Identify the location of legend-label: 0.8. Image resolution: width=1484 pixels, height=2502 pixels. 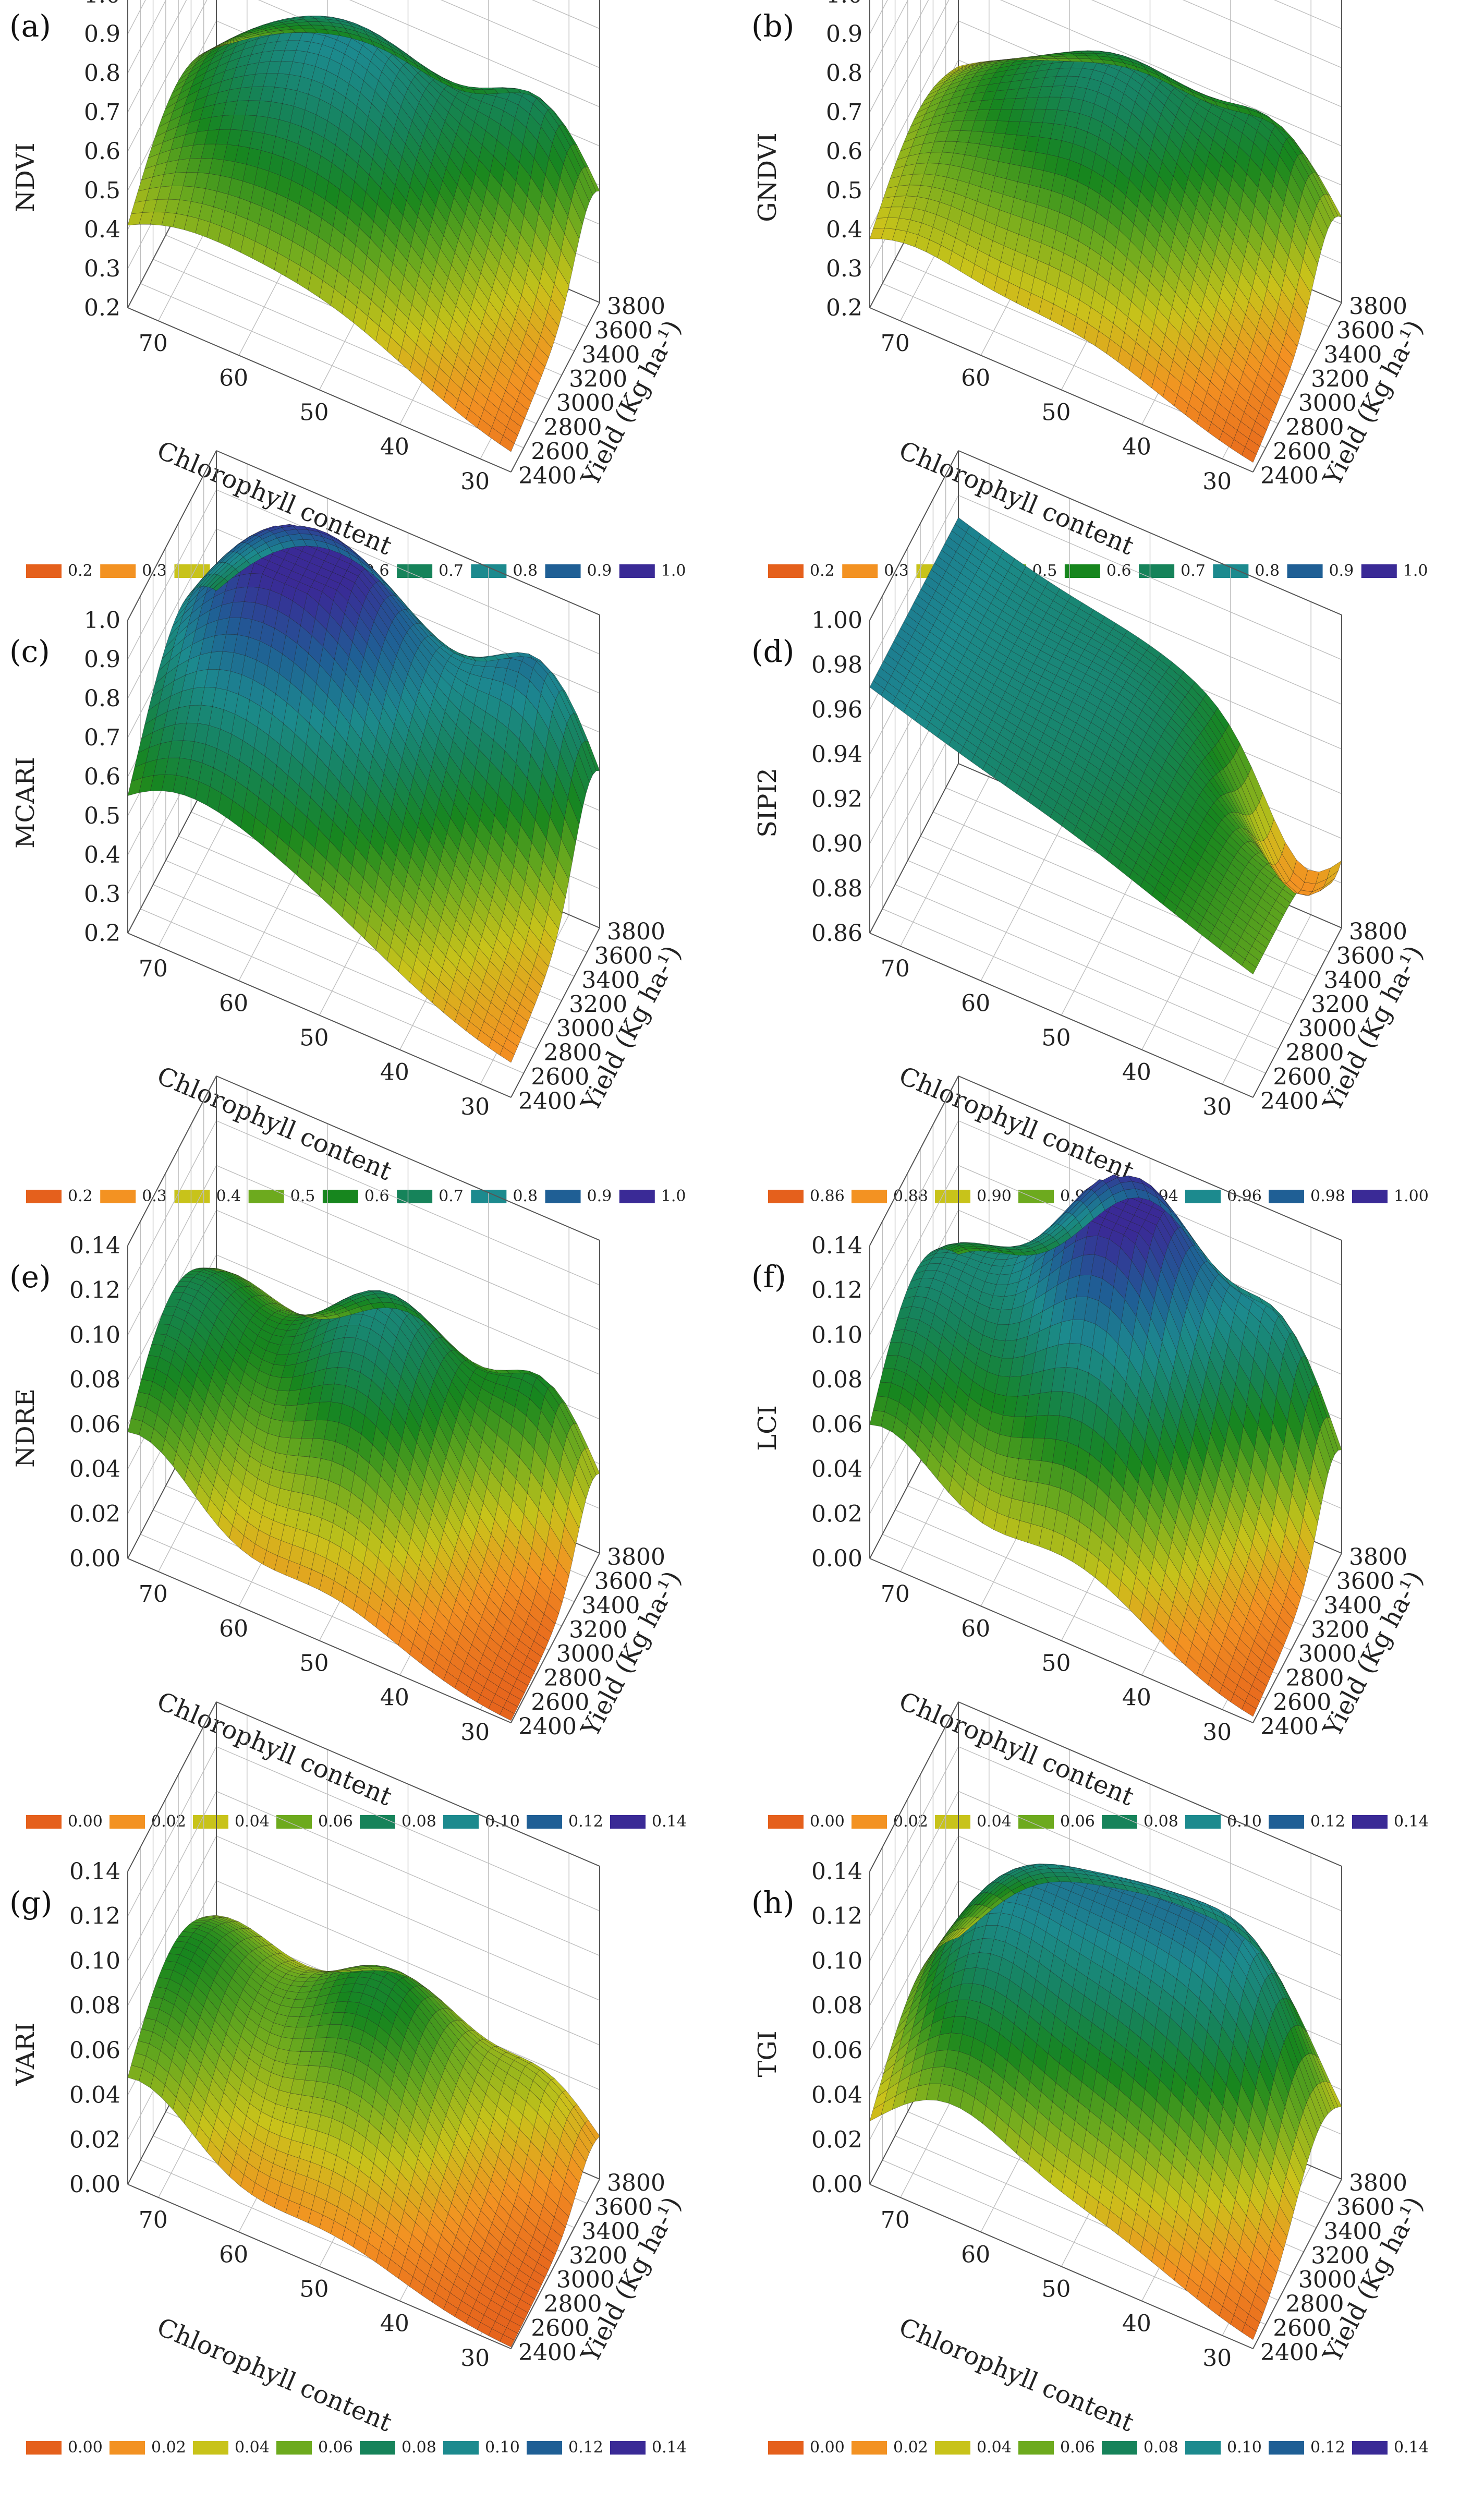
(525, 571).